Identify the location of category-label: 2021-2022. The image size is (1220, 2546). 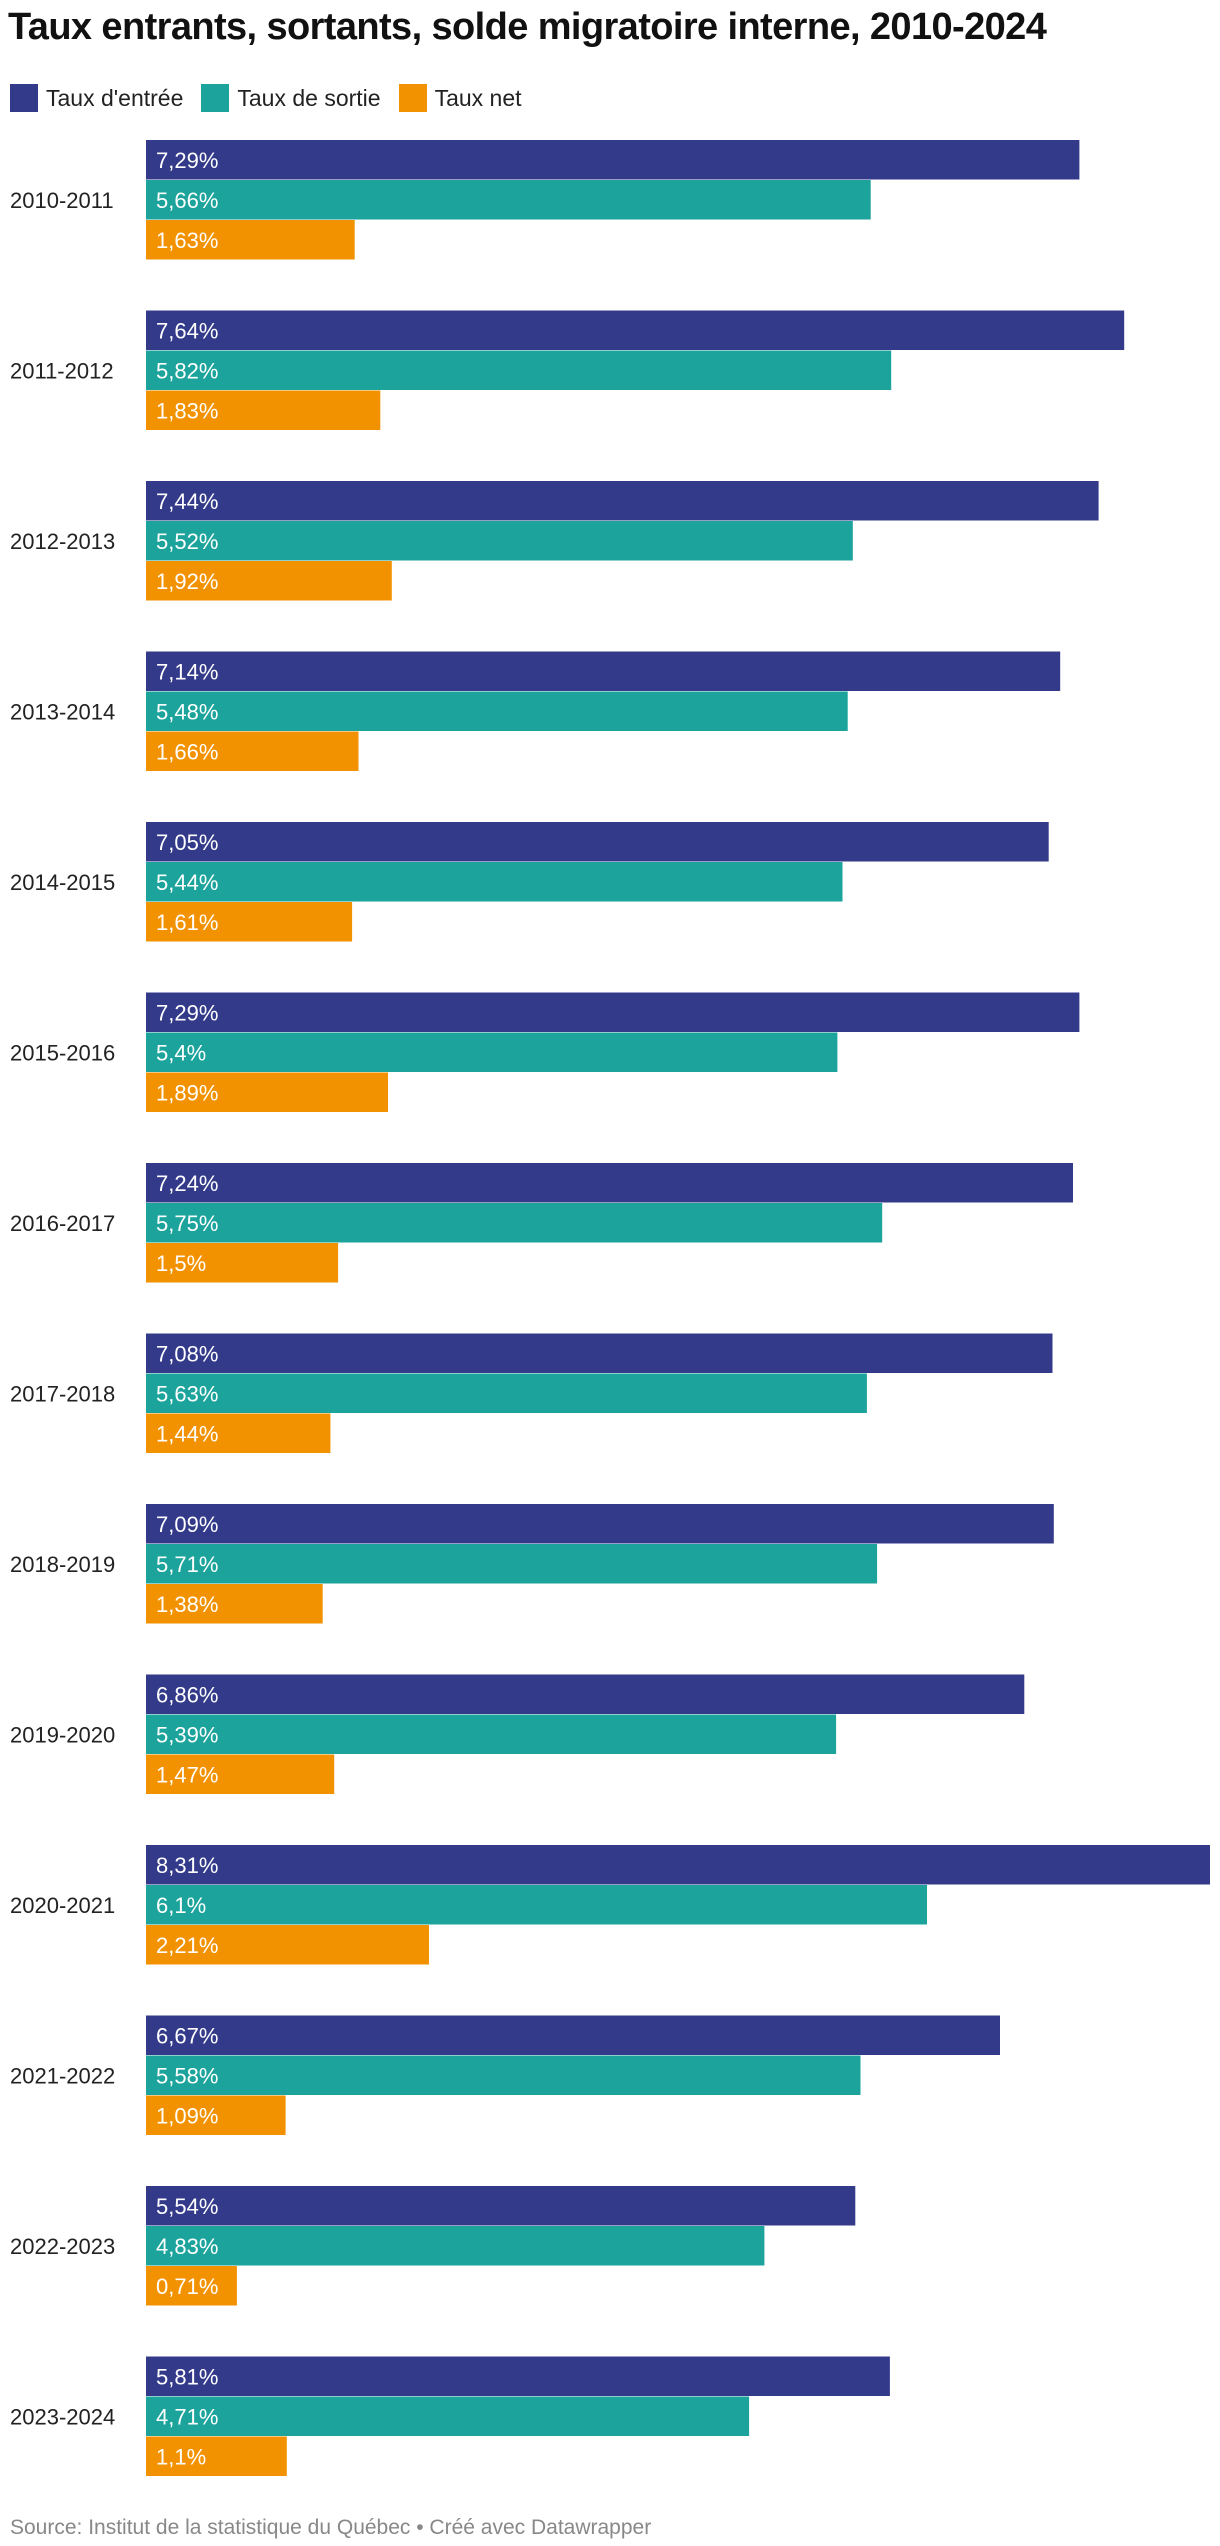
(62, 2076).